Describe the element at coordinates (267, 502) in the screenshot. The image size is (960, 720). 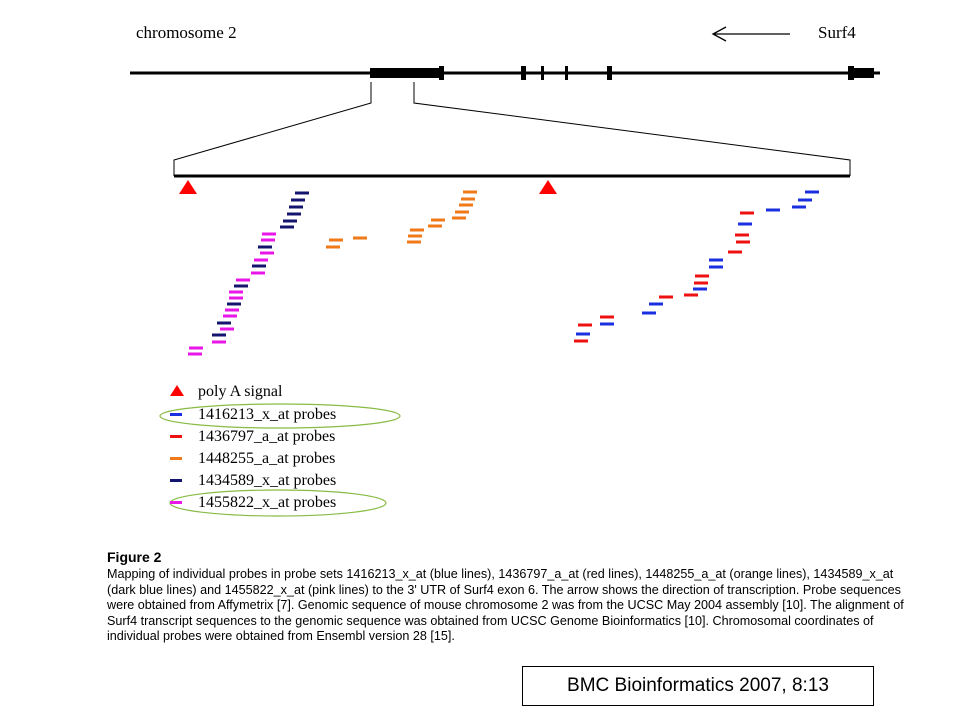
I see `legend-label: 1455822_x_at probes` at that location.